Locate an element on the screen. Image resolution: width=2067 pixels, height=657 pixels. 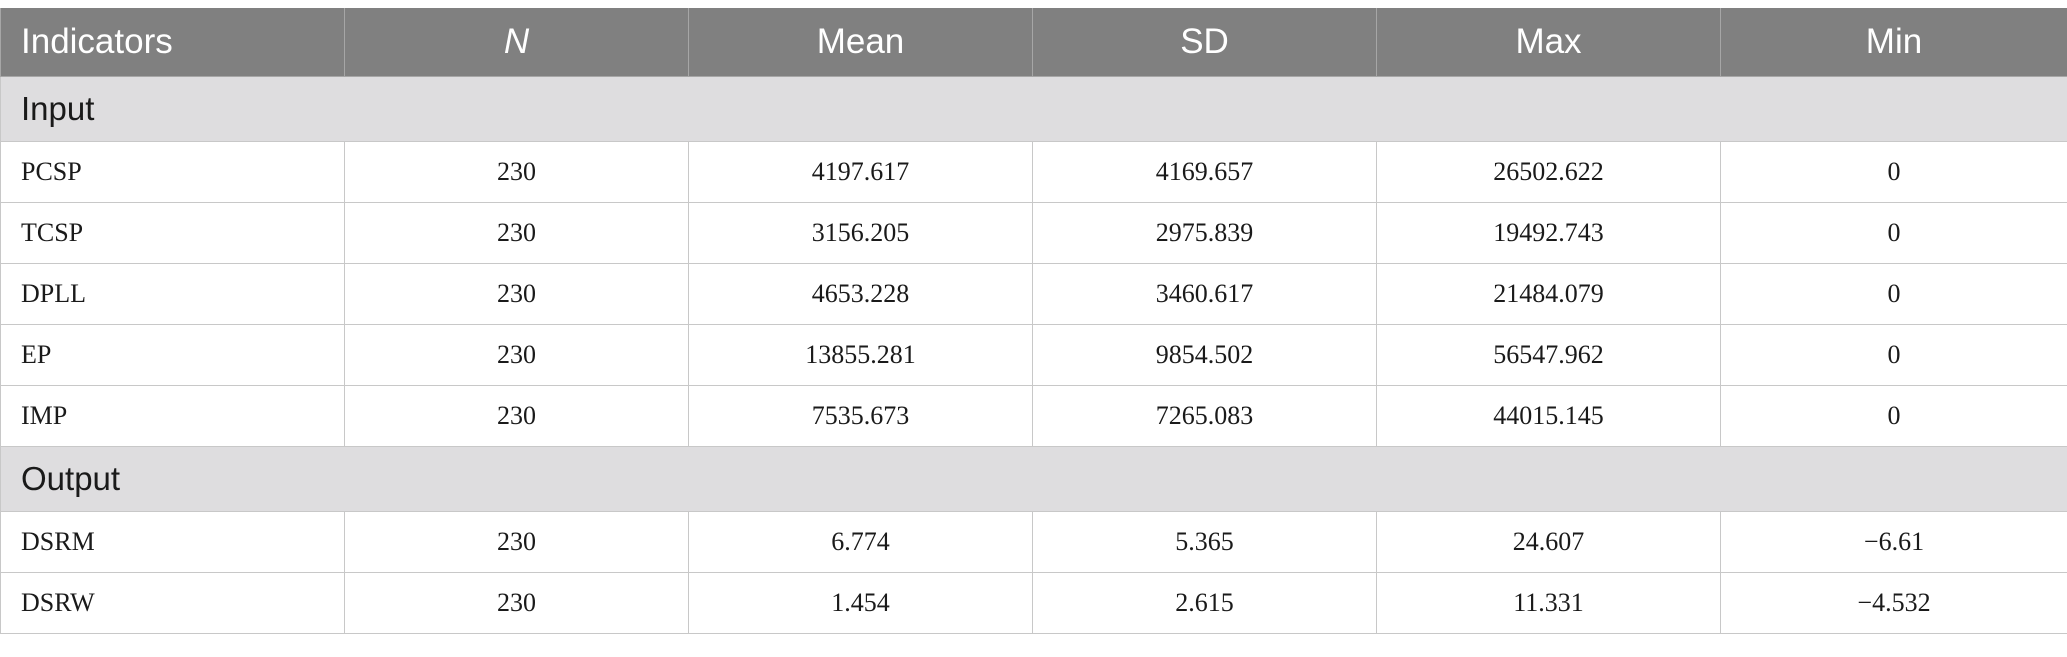
max-cell: 24.607 is located at coordinates (1548, 541).